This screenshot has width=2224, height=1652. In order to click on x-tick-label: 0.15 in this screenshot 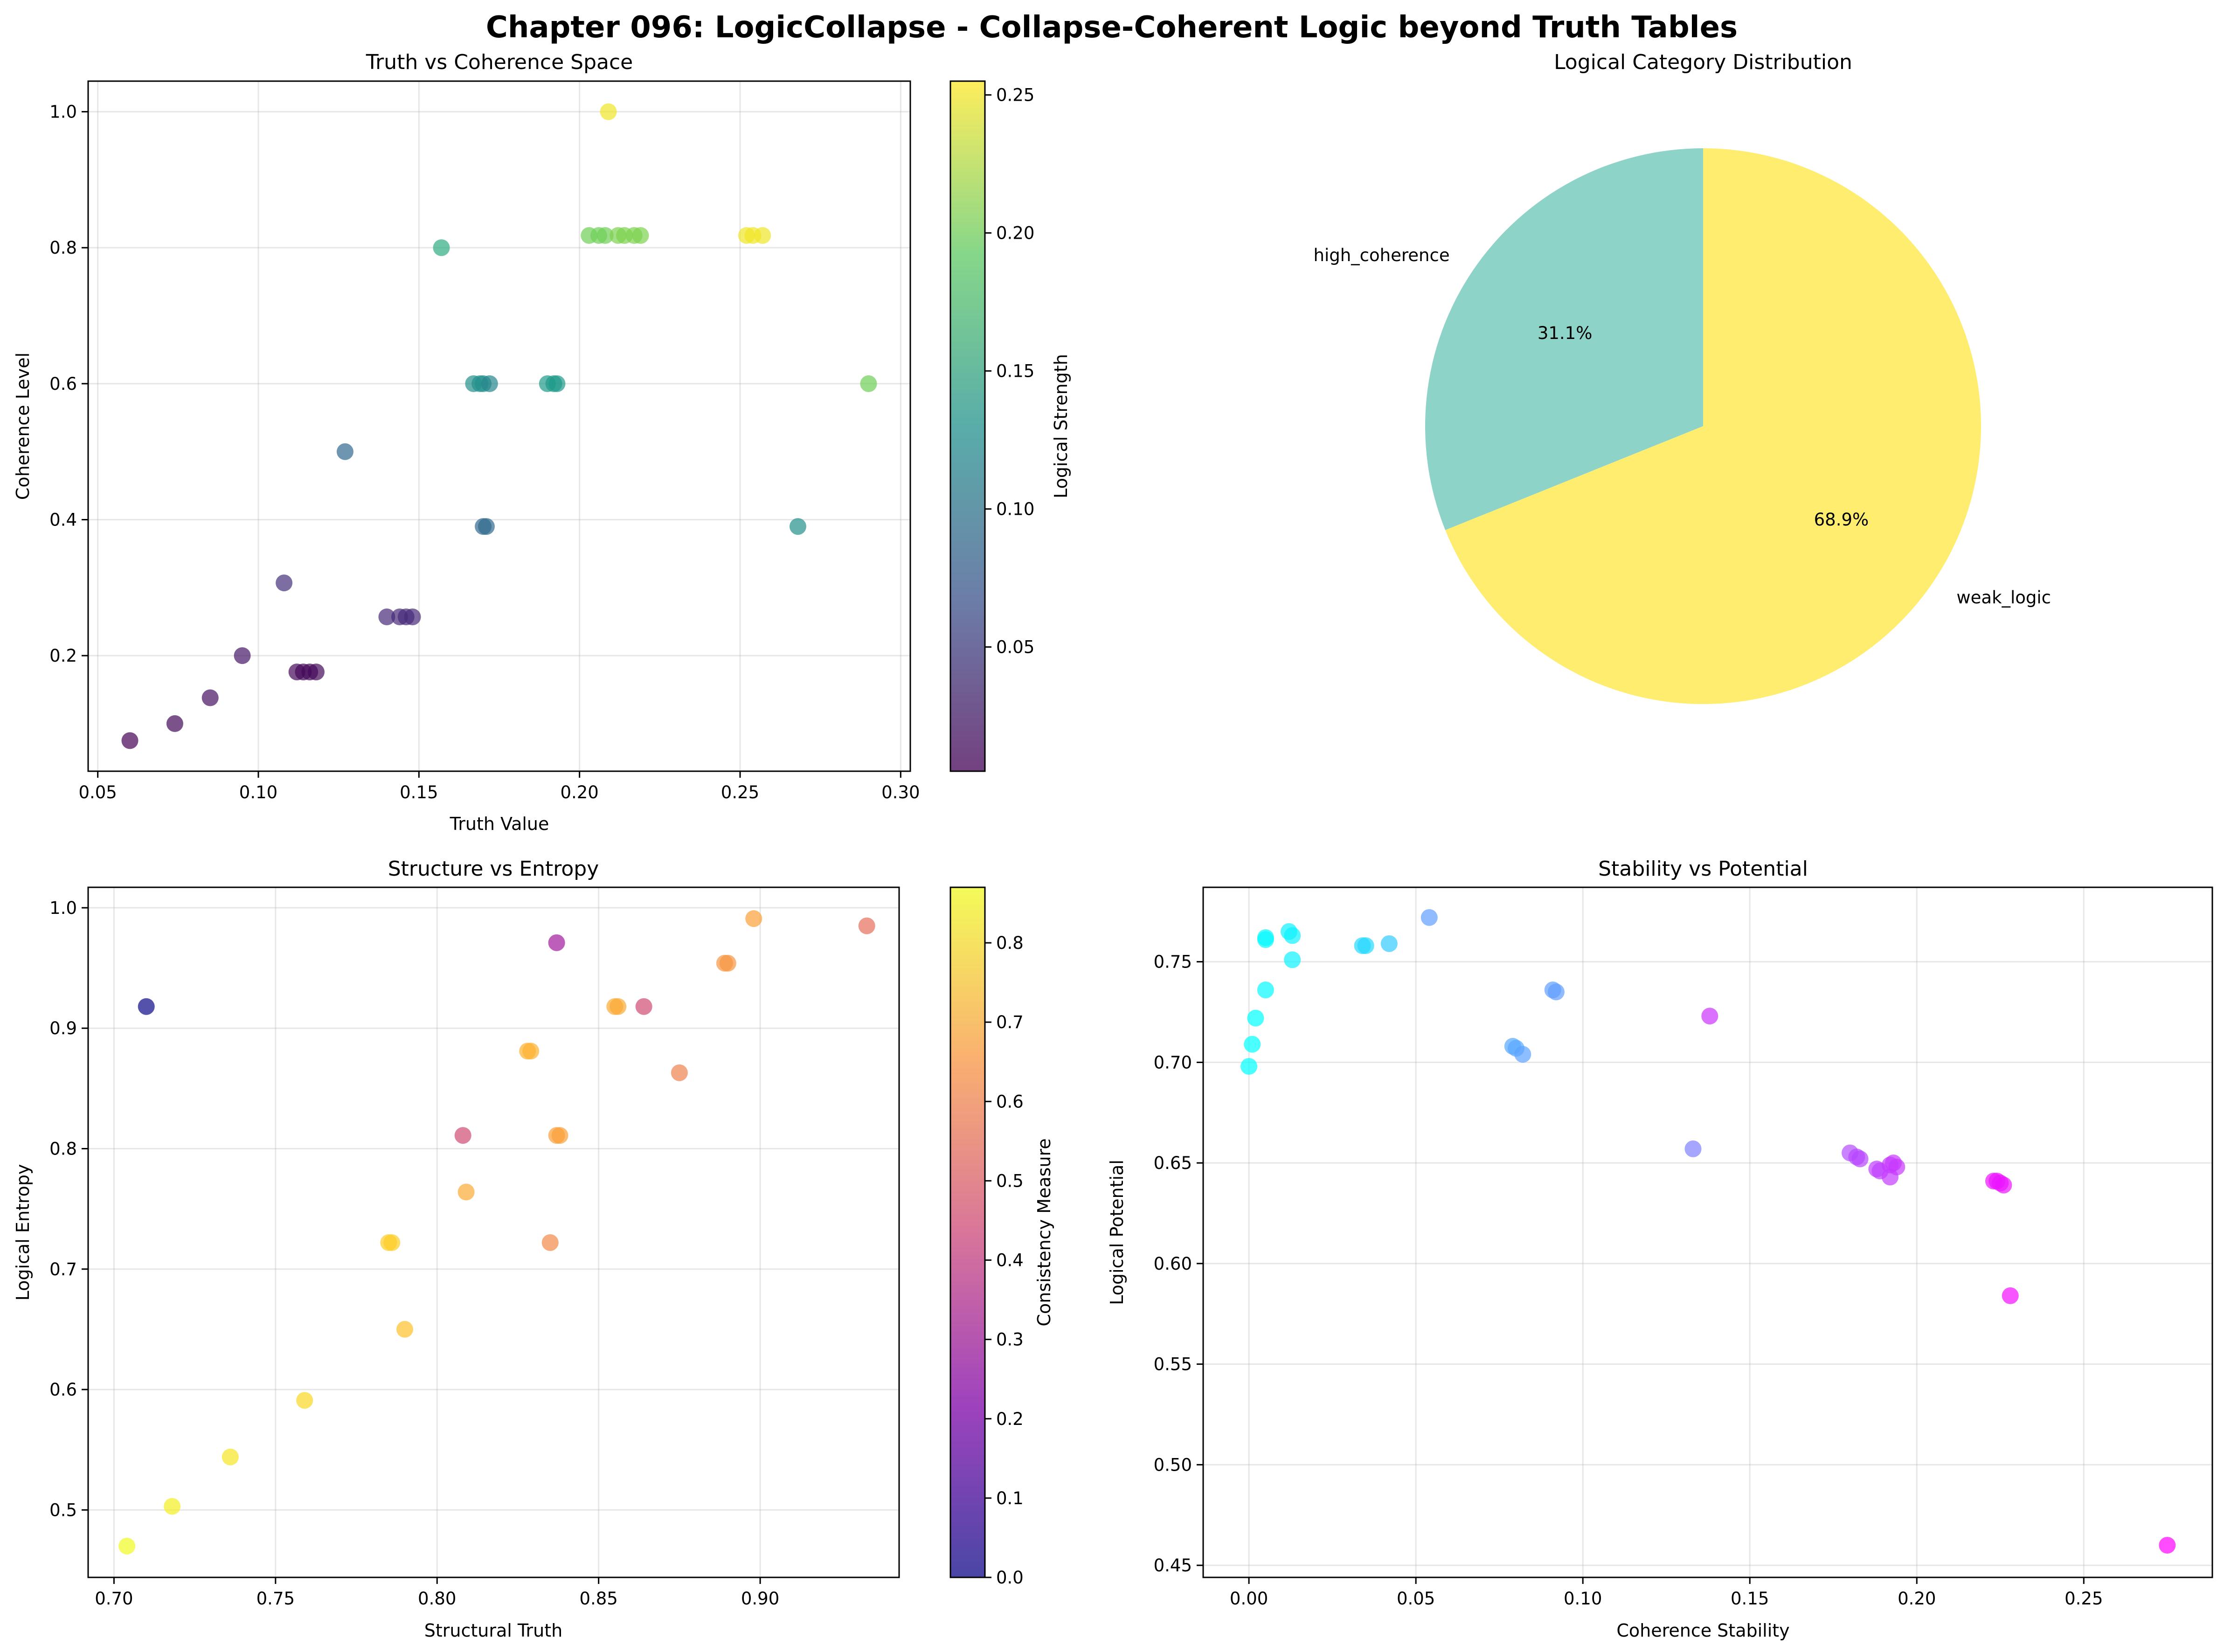, I will do `click(419, 792)`.